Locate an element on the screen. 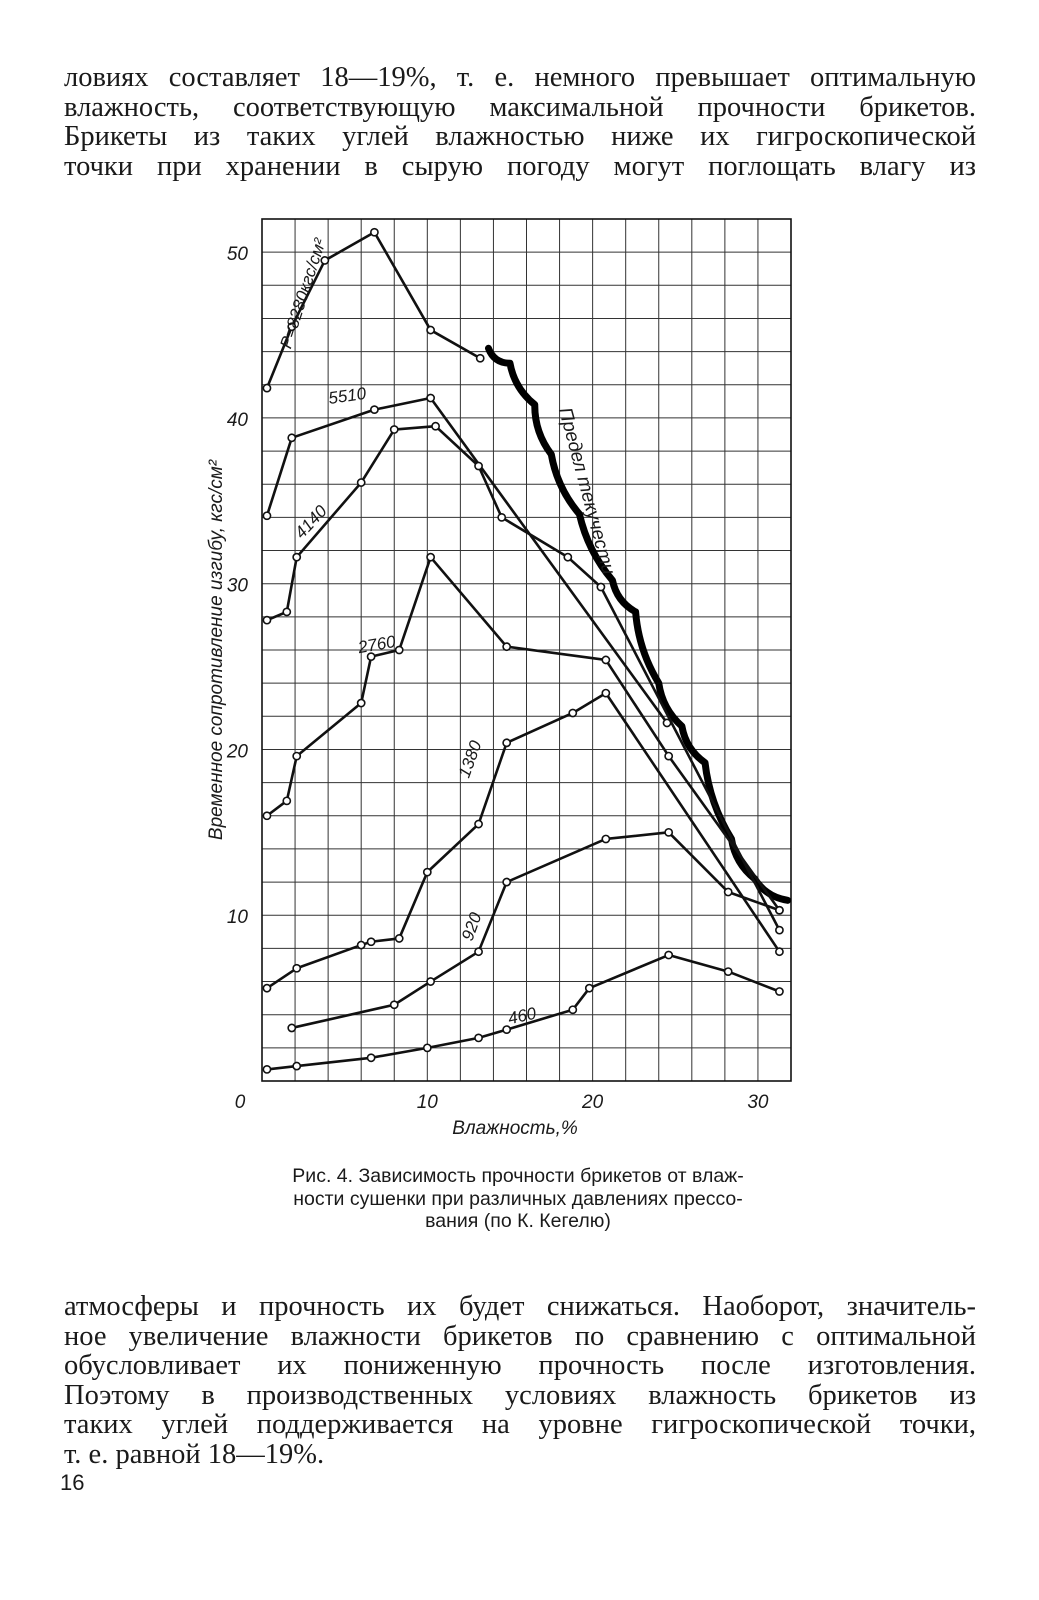 The image size is (1039, 1600). x-tick-label: 10 is located at coordinates (428, 1102).